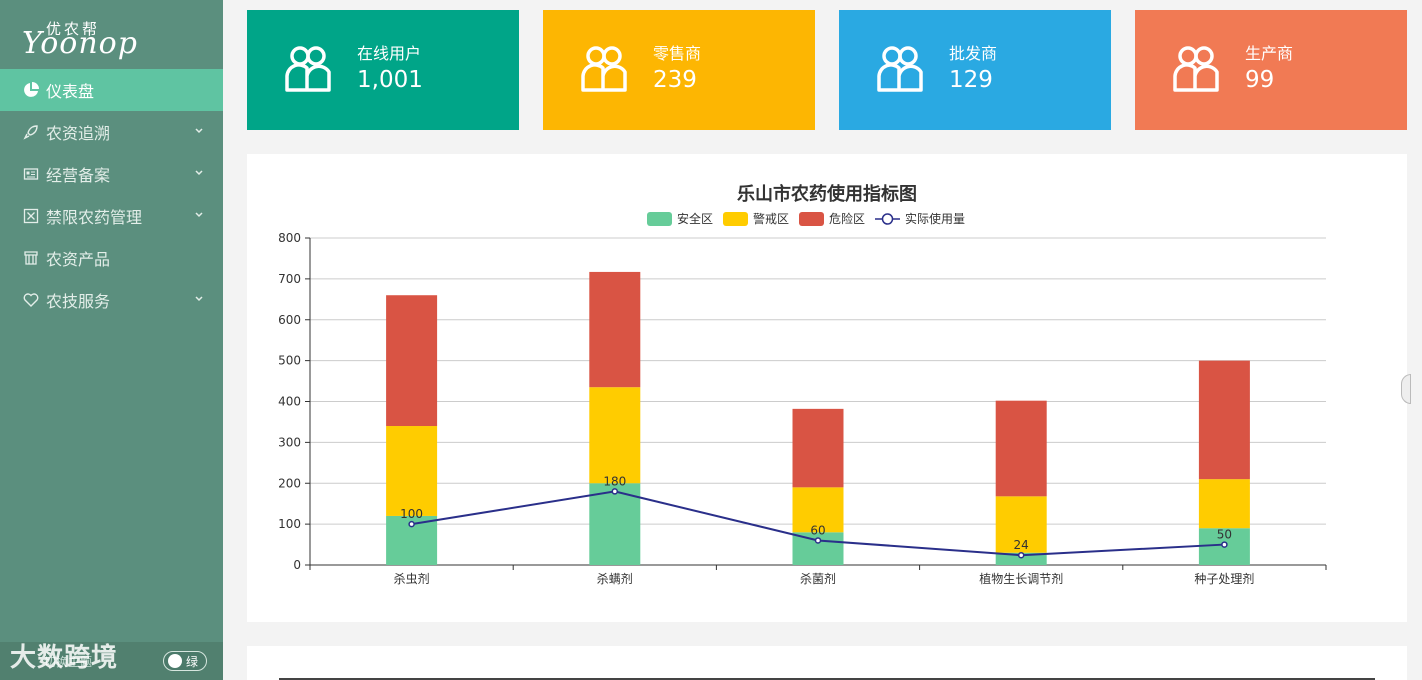 The image size is (1422, 680). What do you see at coordinates (1021, 578) in the screenshot?
I see `x-tick-label: 植物生长调节剂` at bounding box center [1021, 578].